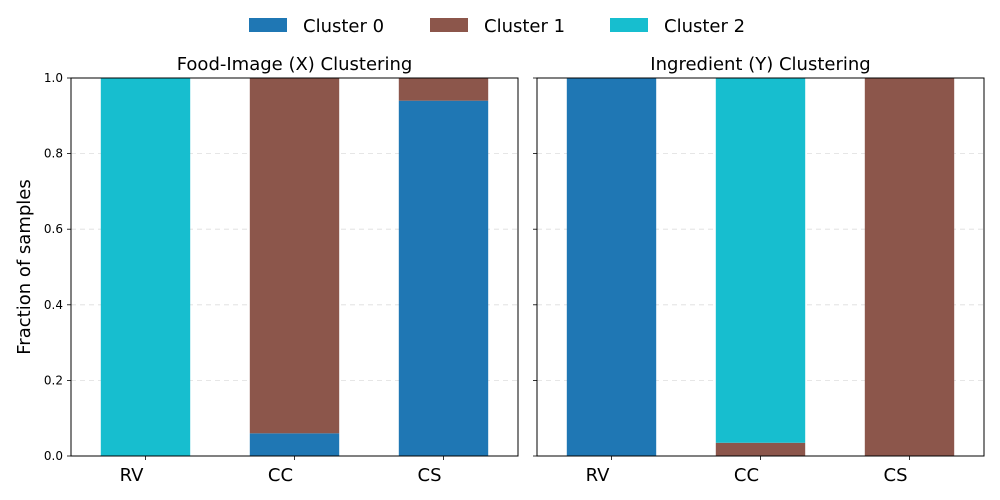 The height and width of the screenshot is (500, 1000). Describe the element at coordinates (524, 26) in the screenshot. I see `legend-label-cluster-1: Cluster 1` at that location.